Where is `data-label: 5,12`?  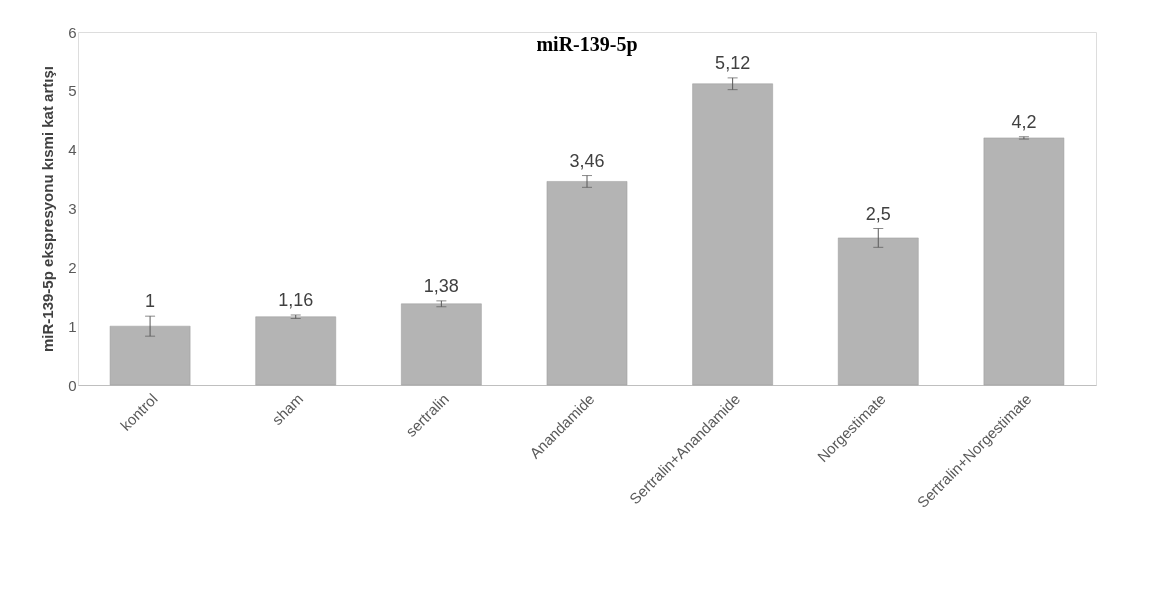
data-label: 5,12 is located at coordinates (733, 62).